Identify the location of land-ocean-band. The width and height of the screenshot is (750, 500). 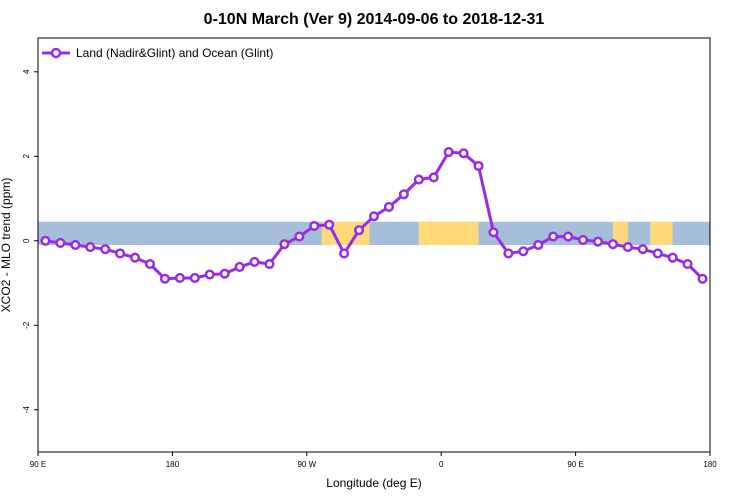
(374, 233).